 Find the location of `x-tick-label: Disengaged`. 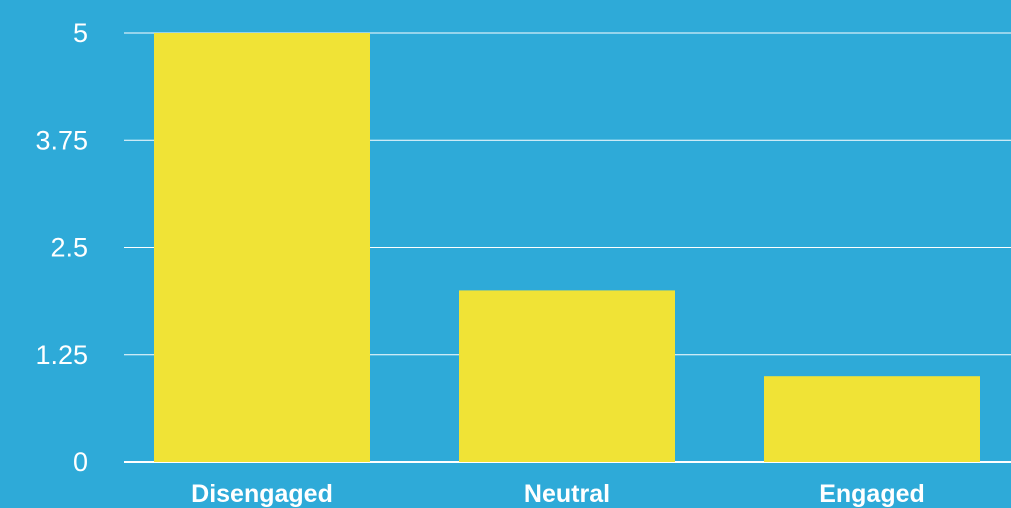

x-tick-label: Disengaged is located at coordinates (262, 494).